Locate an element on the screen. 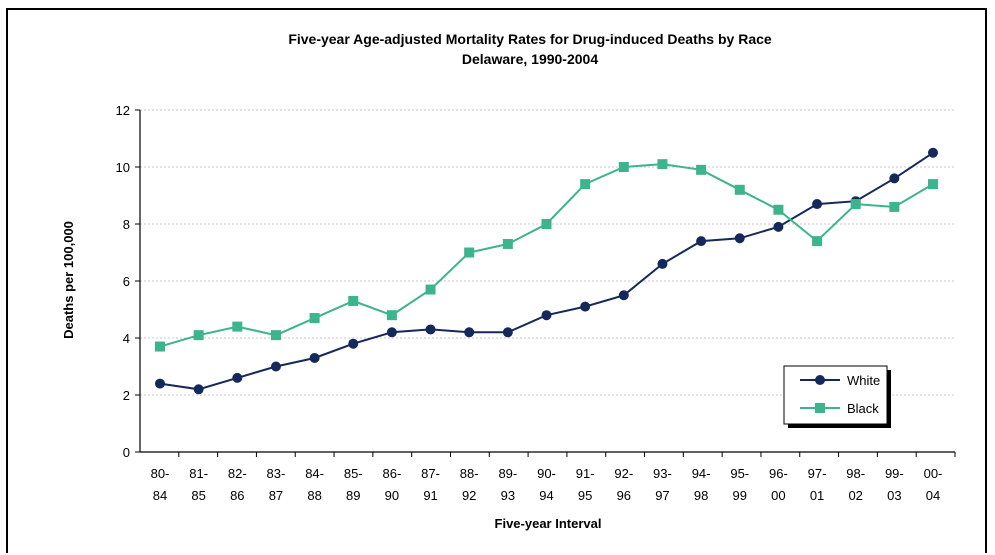 The height and width of the screenshot is (555, 995). x-tick-label: 94- is located at coordinates (701, 473).